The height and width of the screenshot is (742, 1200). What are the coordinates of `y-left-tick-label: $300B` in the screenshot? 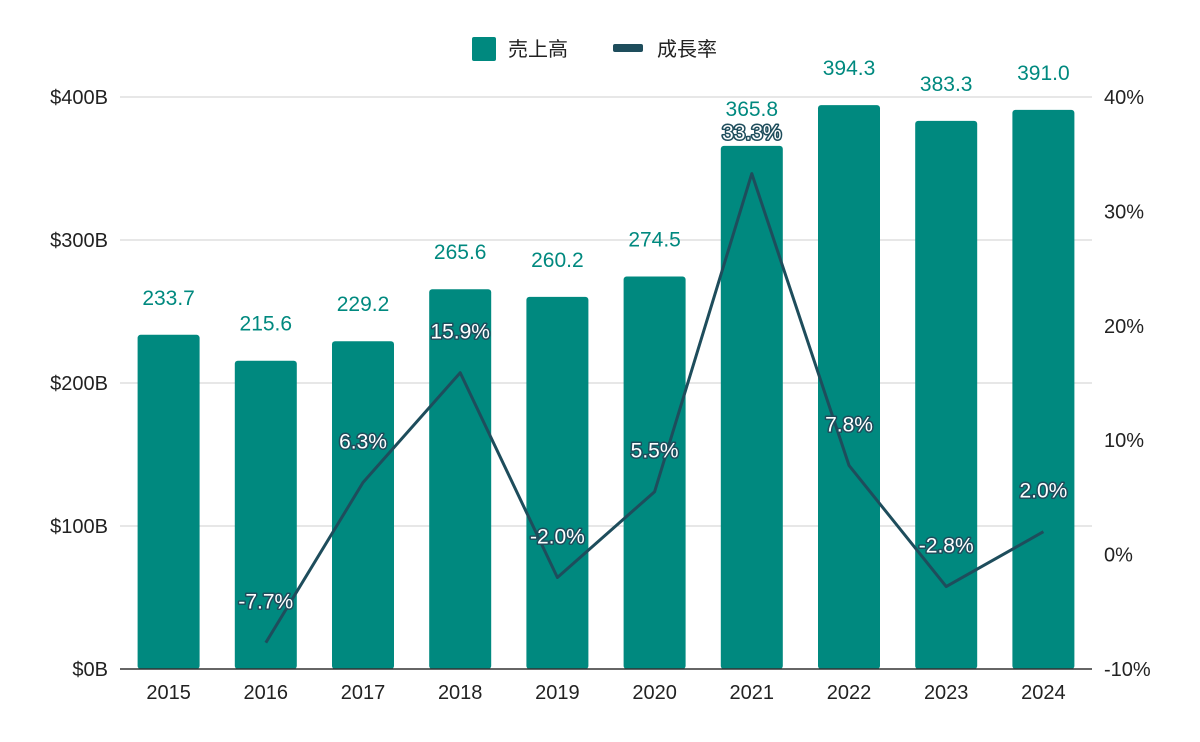 It's located at (79, 241).